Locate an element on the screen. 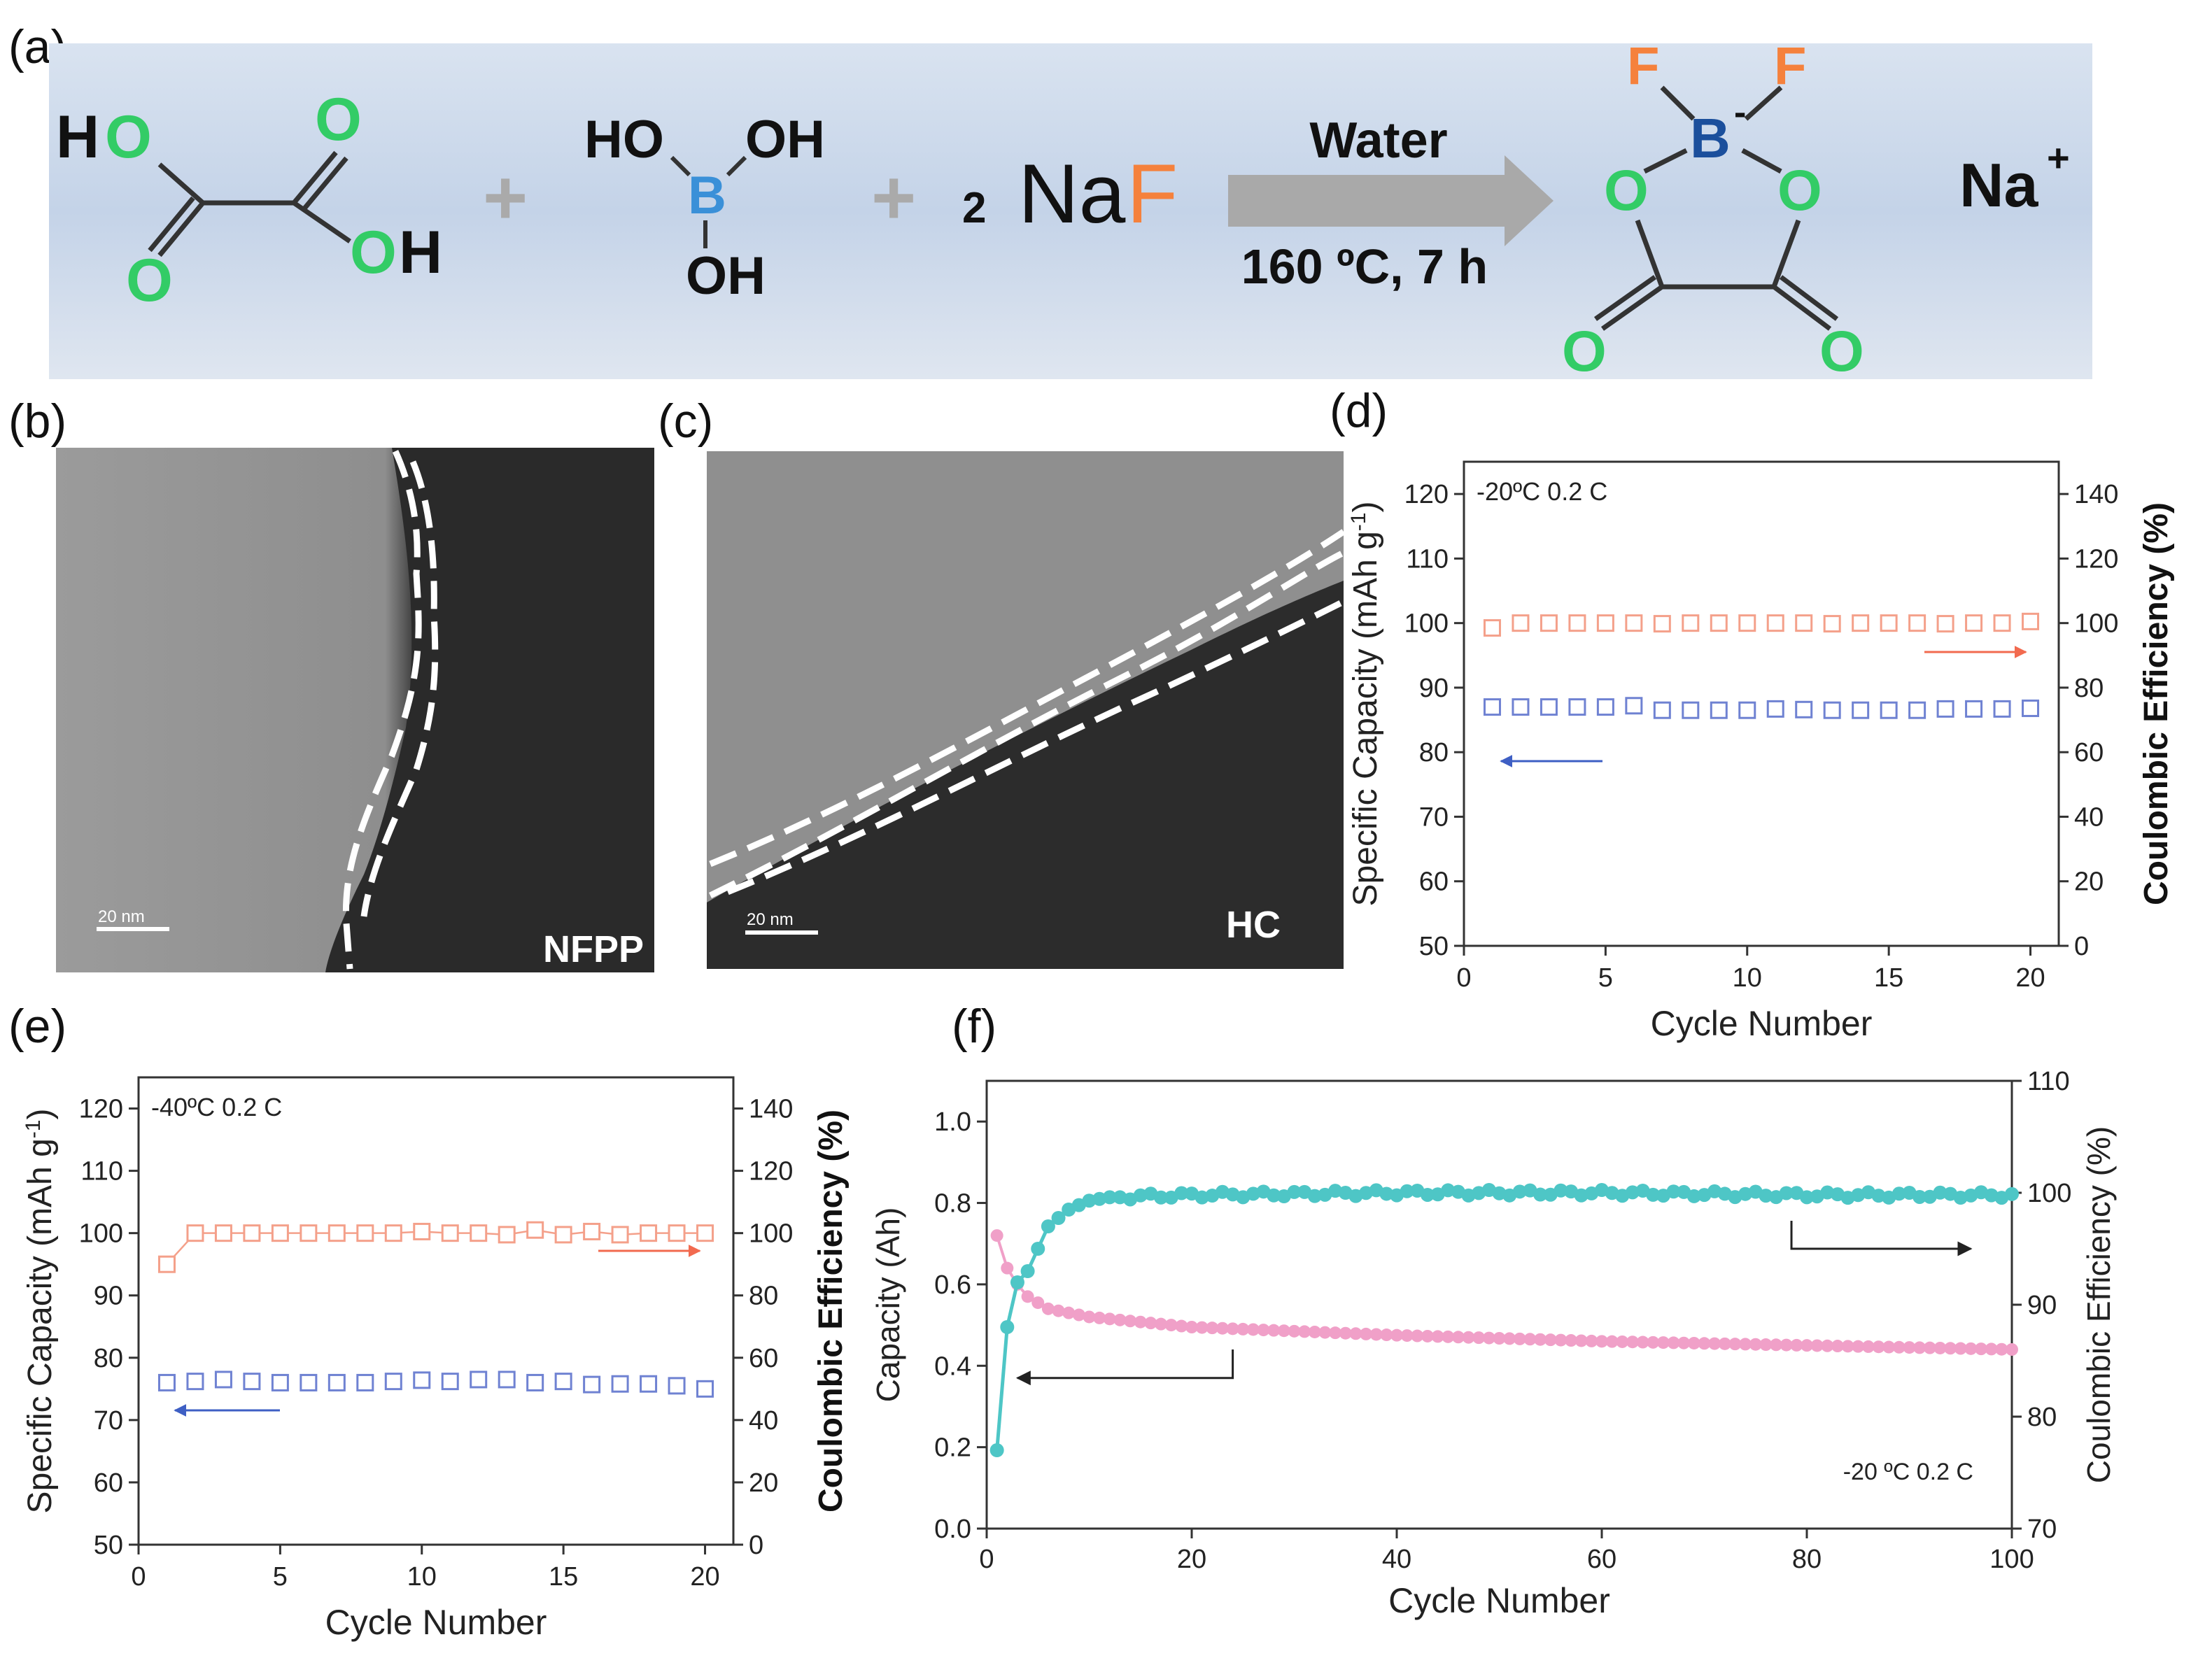 The width and height of the screenshot is (2212, 1665). condition-label: -20 ºC 0.2 C is located at coordinates (1908, 1472).